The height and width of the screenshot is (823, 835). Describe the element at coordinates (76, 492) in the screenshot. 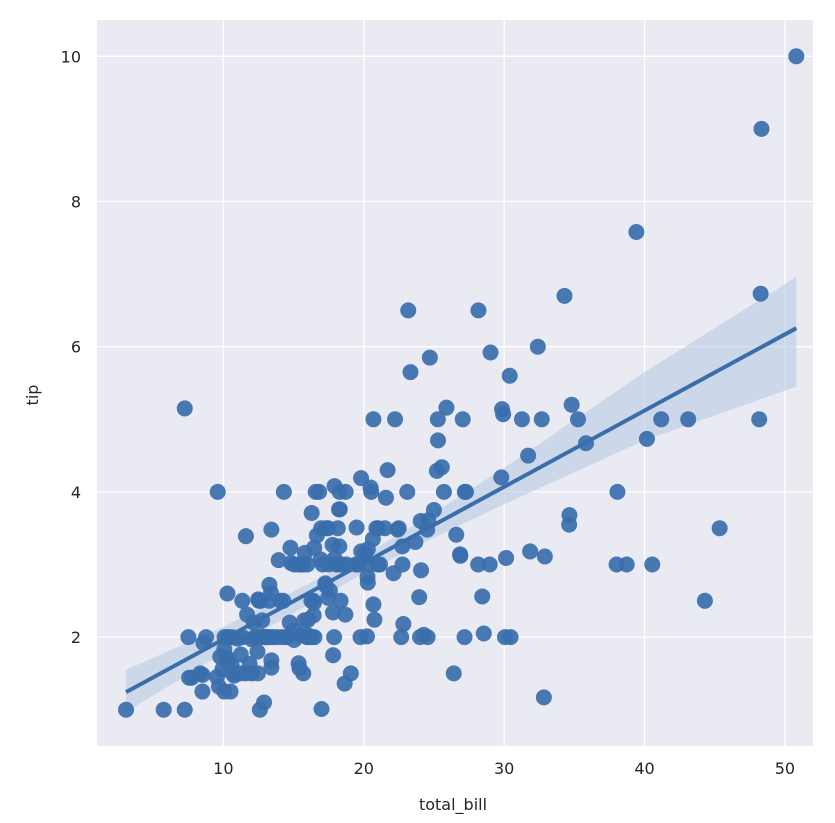

I see `y-tick-label: 4` at that location.